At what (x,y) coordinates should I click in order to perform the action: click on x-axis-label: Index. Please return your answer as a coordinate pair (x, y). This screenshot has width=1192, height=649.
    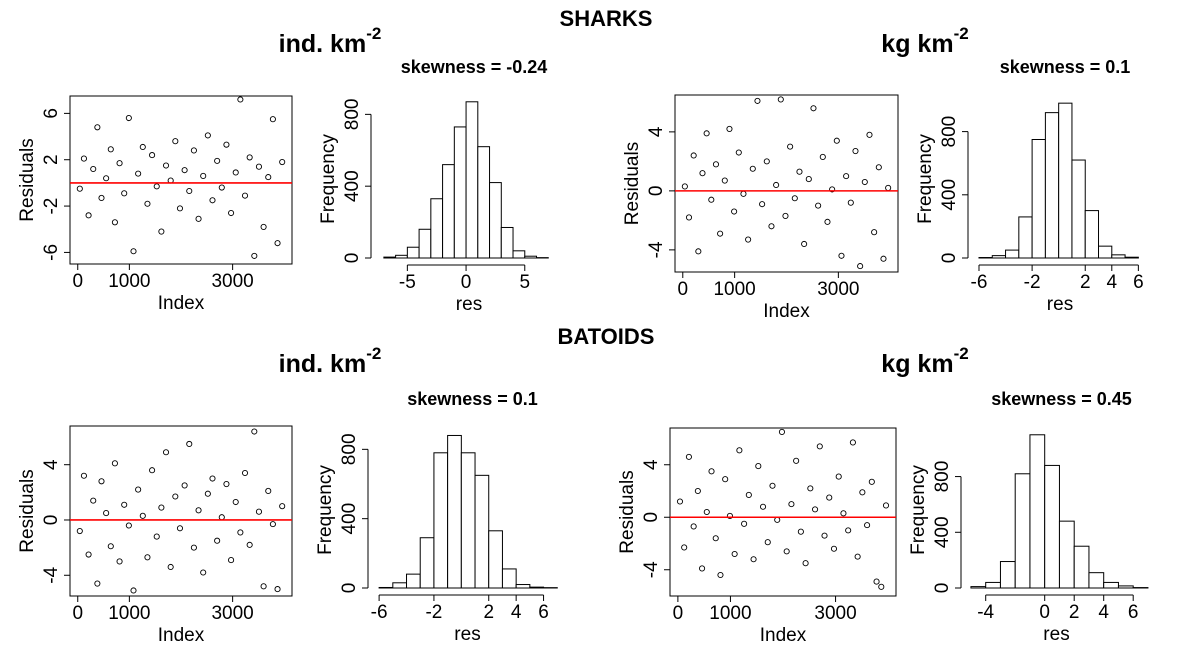
    Looking at the image, I should click on (181, 303).